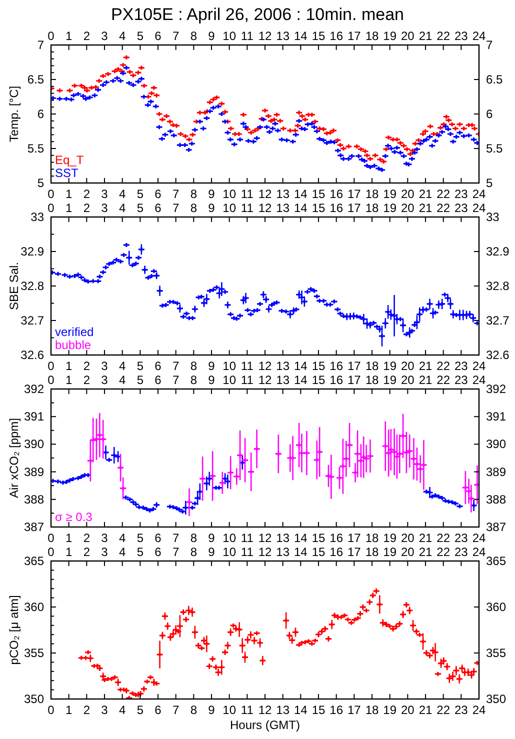  What do you see at coordinates (32, 286) in the screenshot?
I see `y-tick-label: 32.8` at bounding box center [32, 286].